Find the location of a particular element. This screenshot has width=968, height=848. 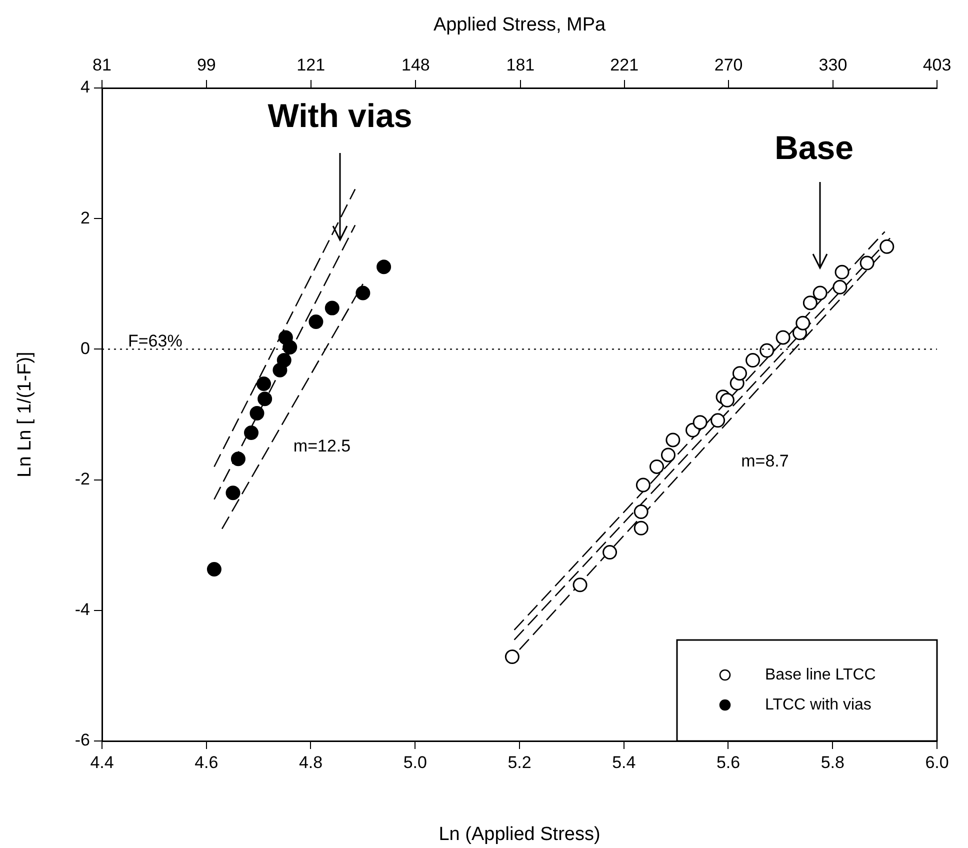

annotation: F=63% is located at coordinates (155, 341).